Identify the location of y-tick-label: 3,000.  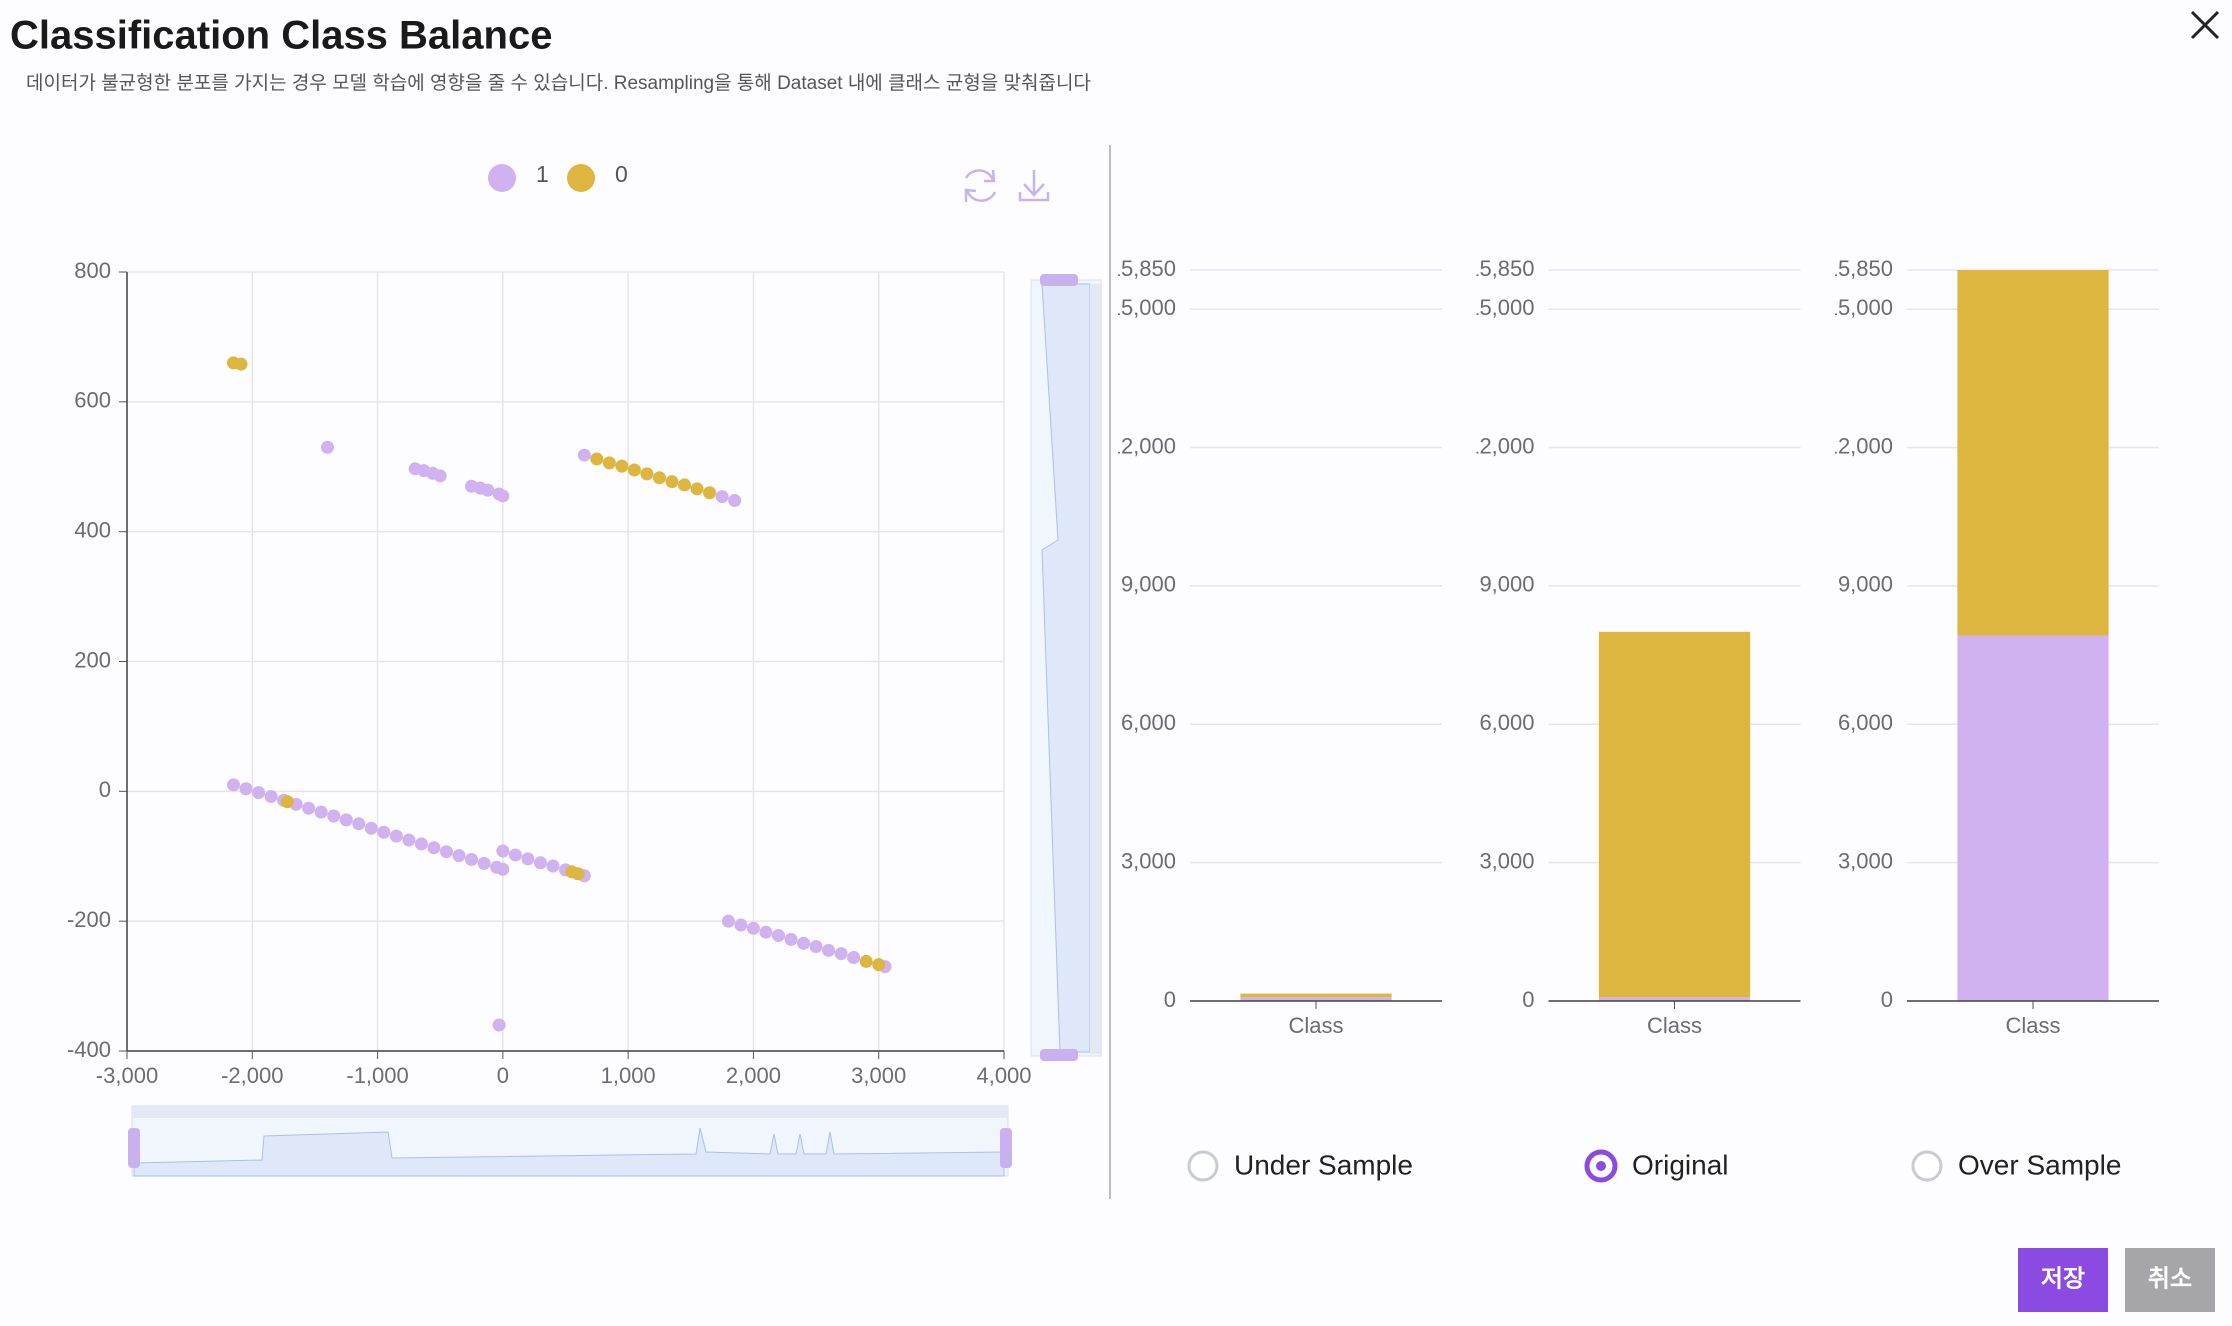
(1148, 860).